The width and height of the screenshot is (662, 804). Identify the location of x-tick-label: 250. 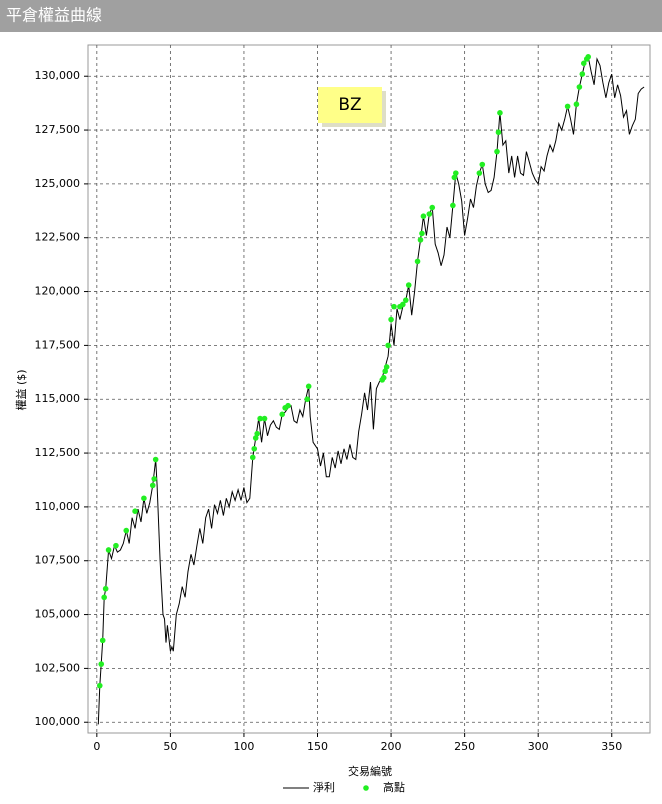
(464, 746).